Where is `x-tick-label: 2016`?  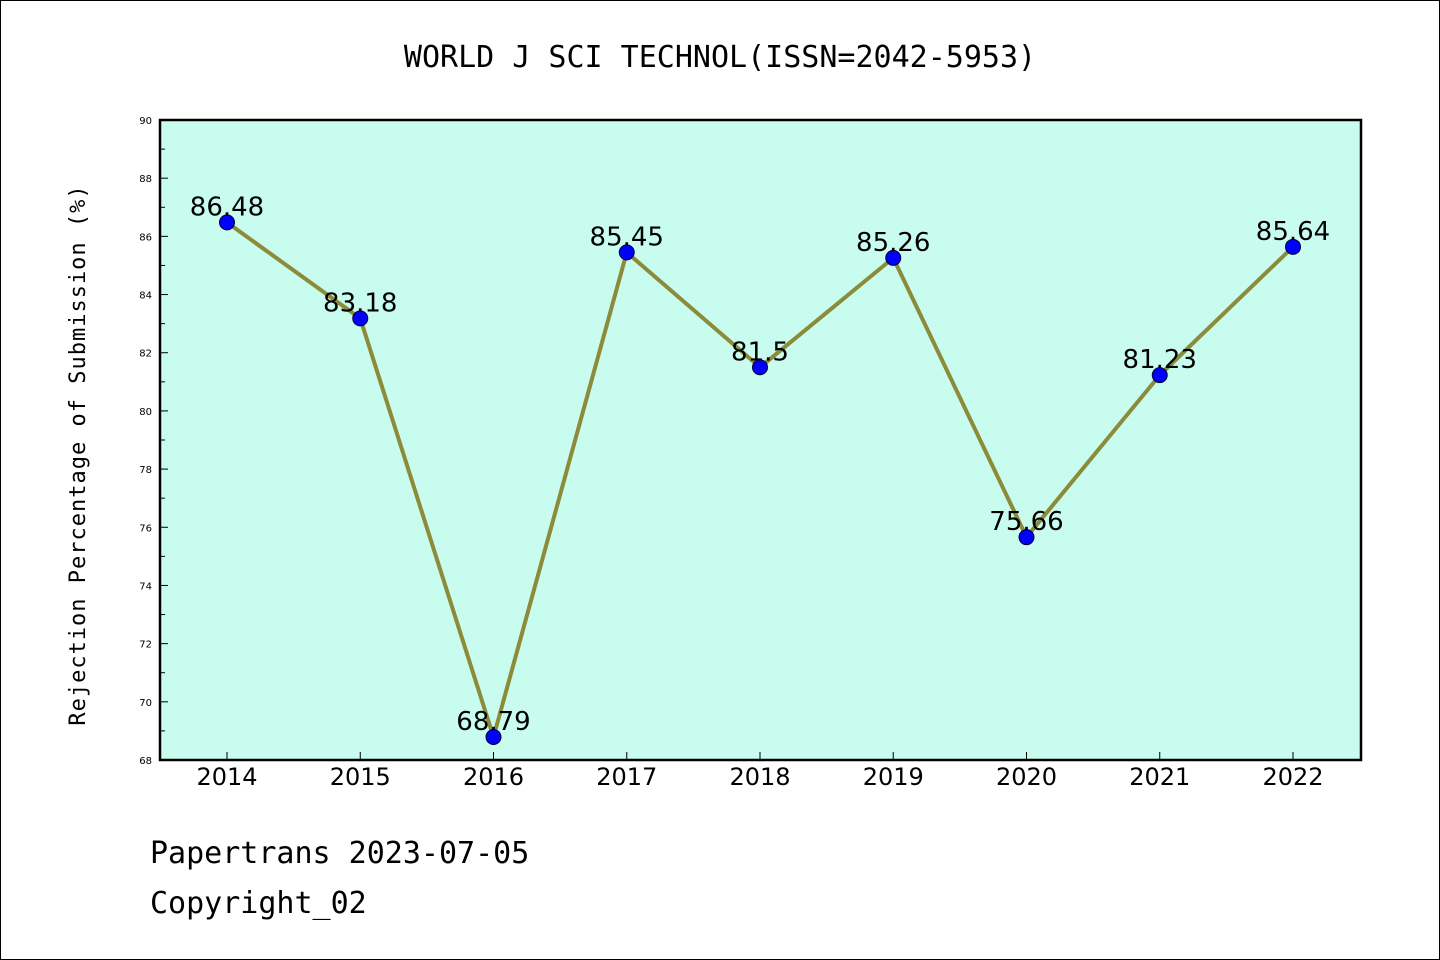
x-tick-label: 2016 is located at coordinates (493, 777).